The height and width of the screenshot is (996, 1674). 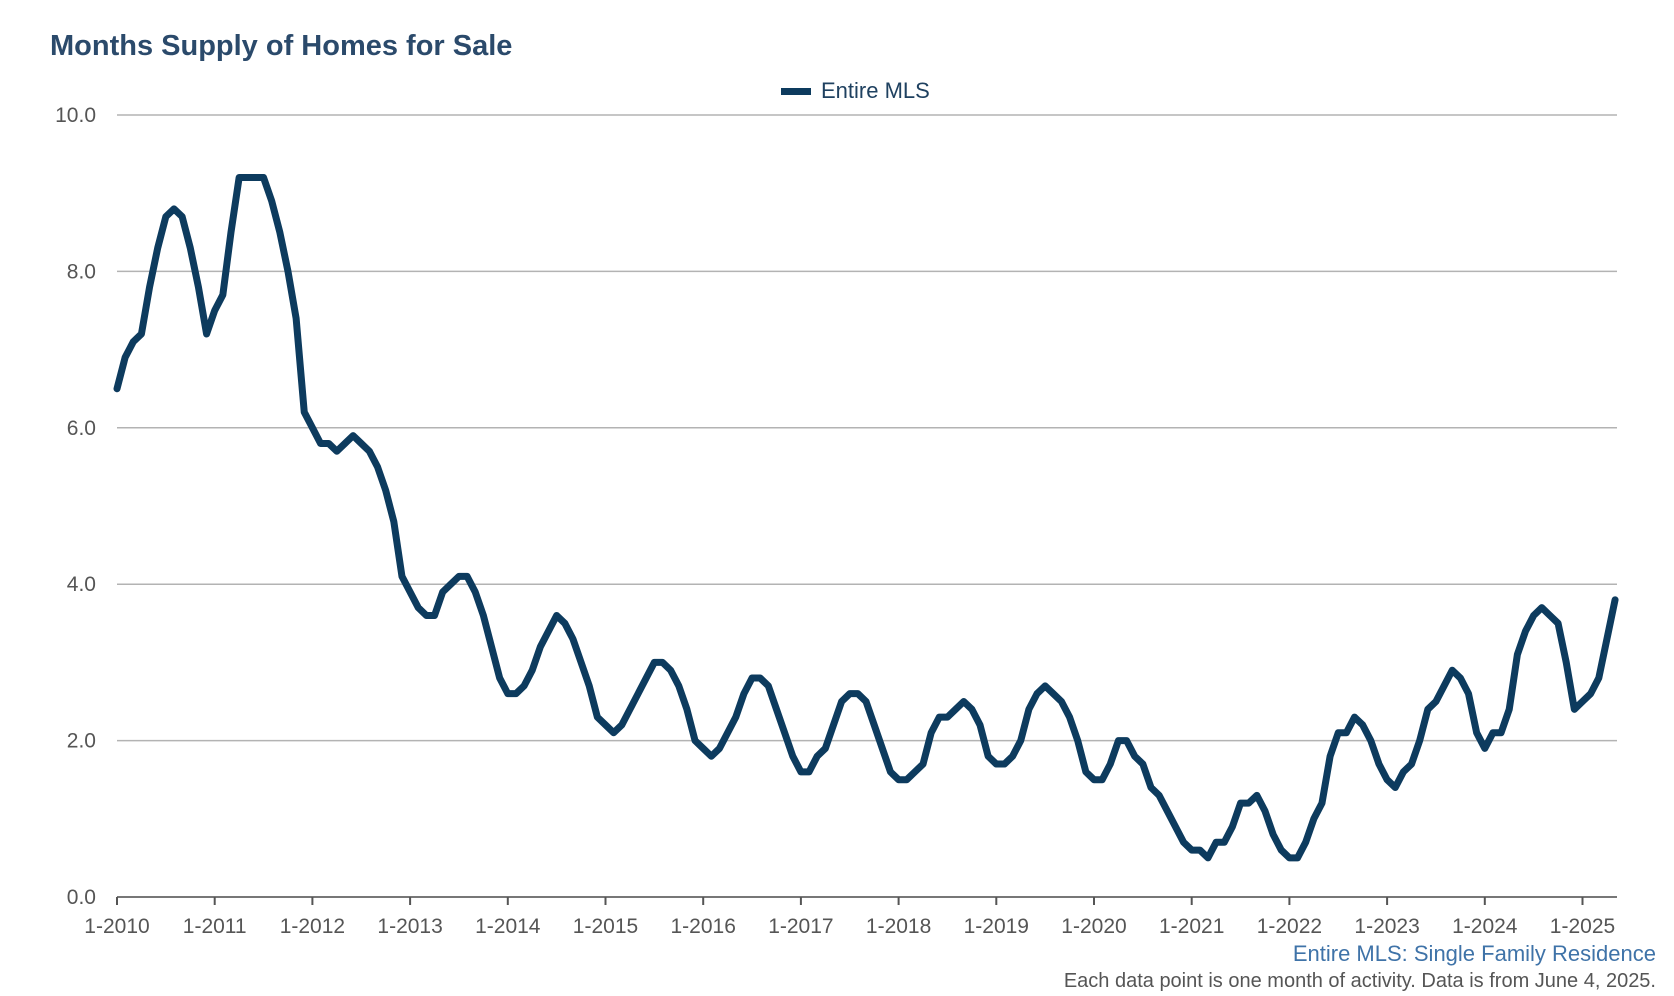 I want to click on x-tick-label: 1-2024, so click(x=1485, y=926).